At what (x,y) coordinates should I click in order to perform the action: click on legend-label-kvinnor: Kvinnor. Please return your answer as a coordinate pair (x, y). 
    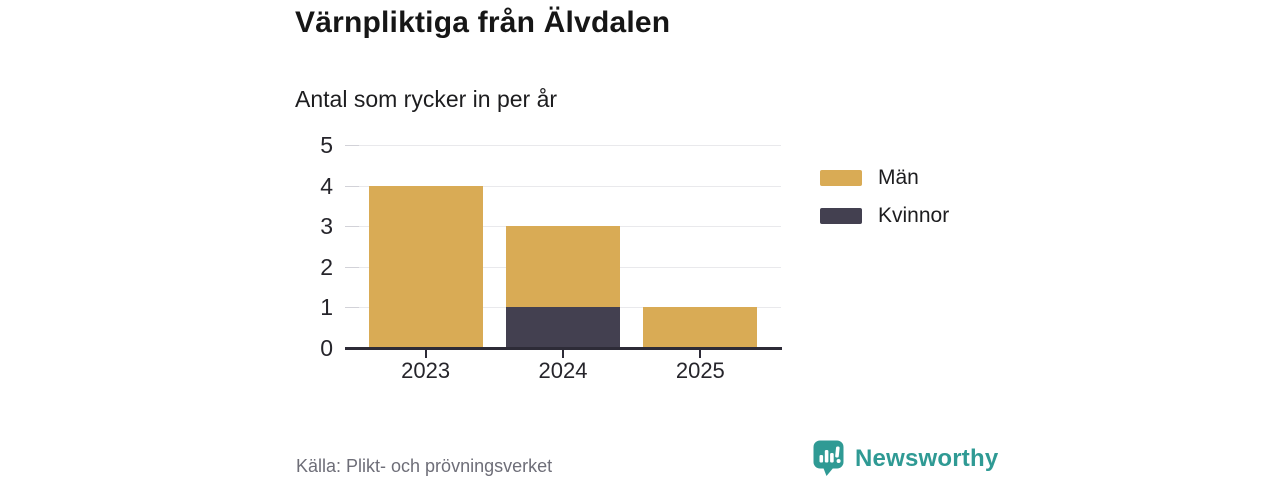
    Looking at the image, I should click on (914, 215).